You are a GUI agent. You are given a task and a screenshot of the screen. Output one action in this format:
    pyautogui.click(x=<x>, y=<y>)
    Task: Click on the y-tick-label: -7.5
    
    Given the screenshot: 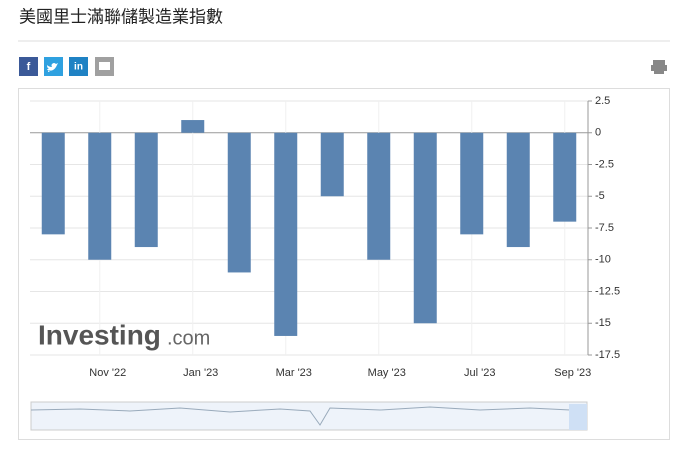 What is the action you would take?
    pyautogui.click(x=604, y=228)
    